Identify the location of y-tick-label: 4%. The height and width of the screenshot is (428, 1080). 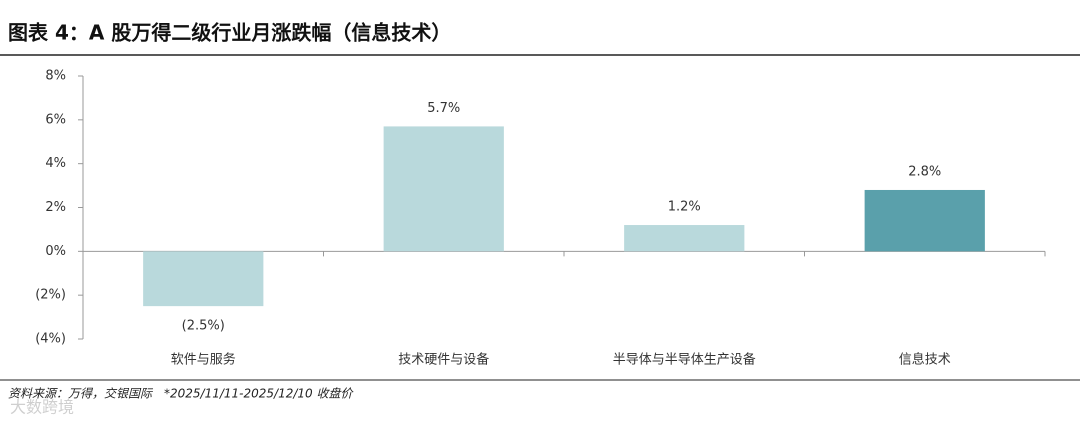
(55, 163).